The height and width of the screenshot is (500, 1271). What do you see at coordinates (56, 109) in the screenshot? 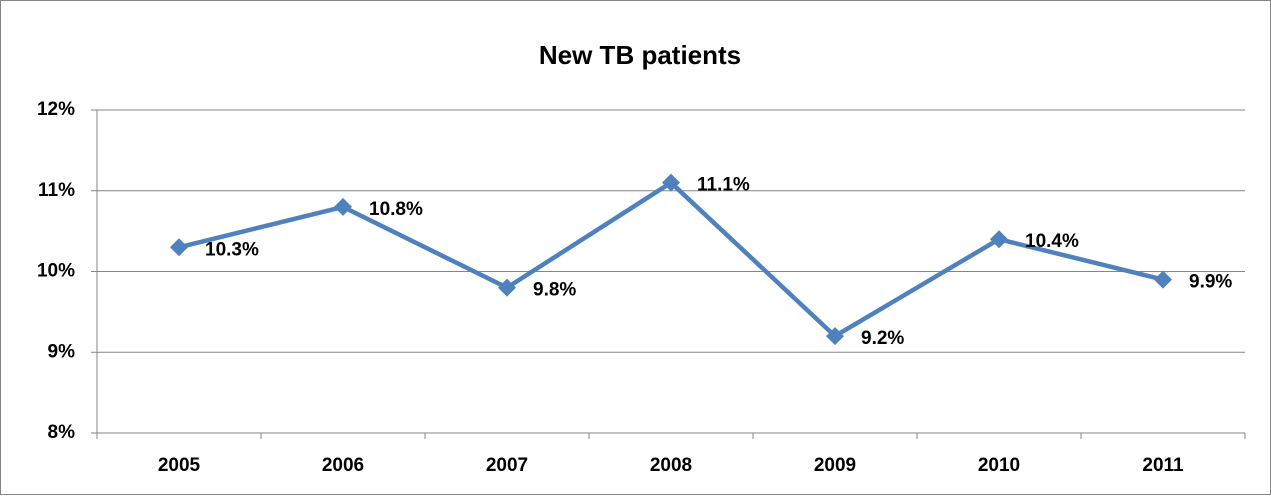
I see `y-tick-label: 12%` at bounding box center [56, 109].